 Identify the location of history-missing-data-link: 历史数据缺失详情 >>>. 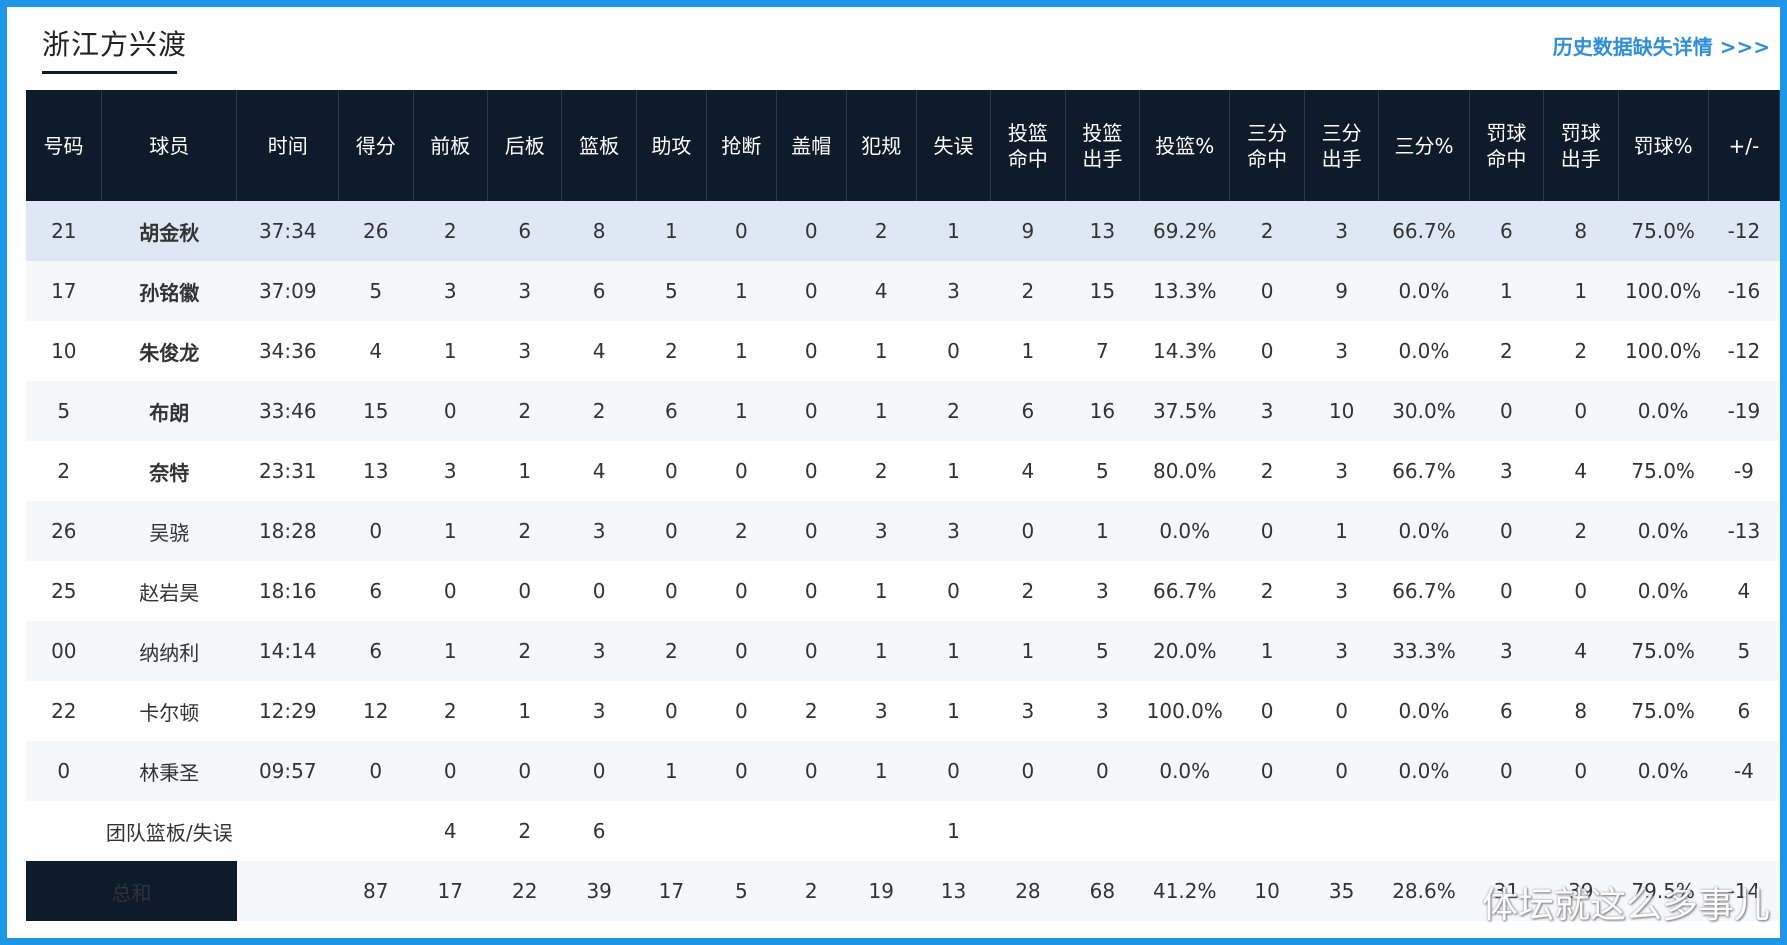
(1661, 47).